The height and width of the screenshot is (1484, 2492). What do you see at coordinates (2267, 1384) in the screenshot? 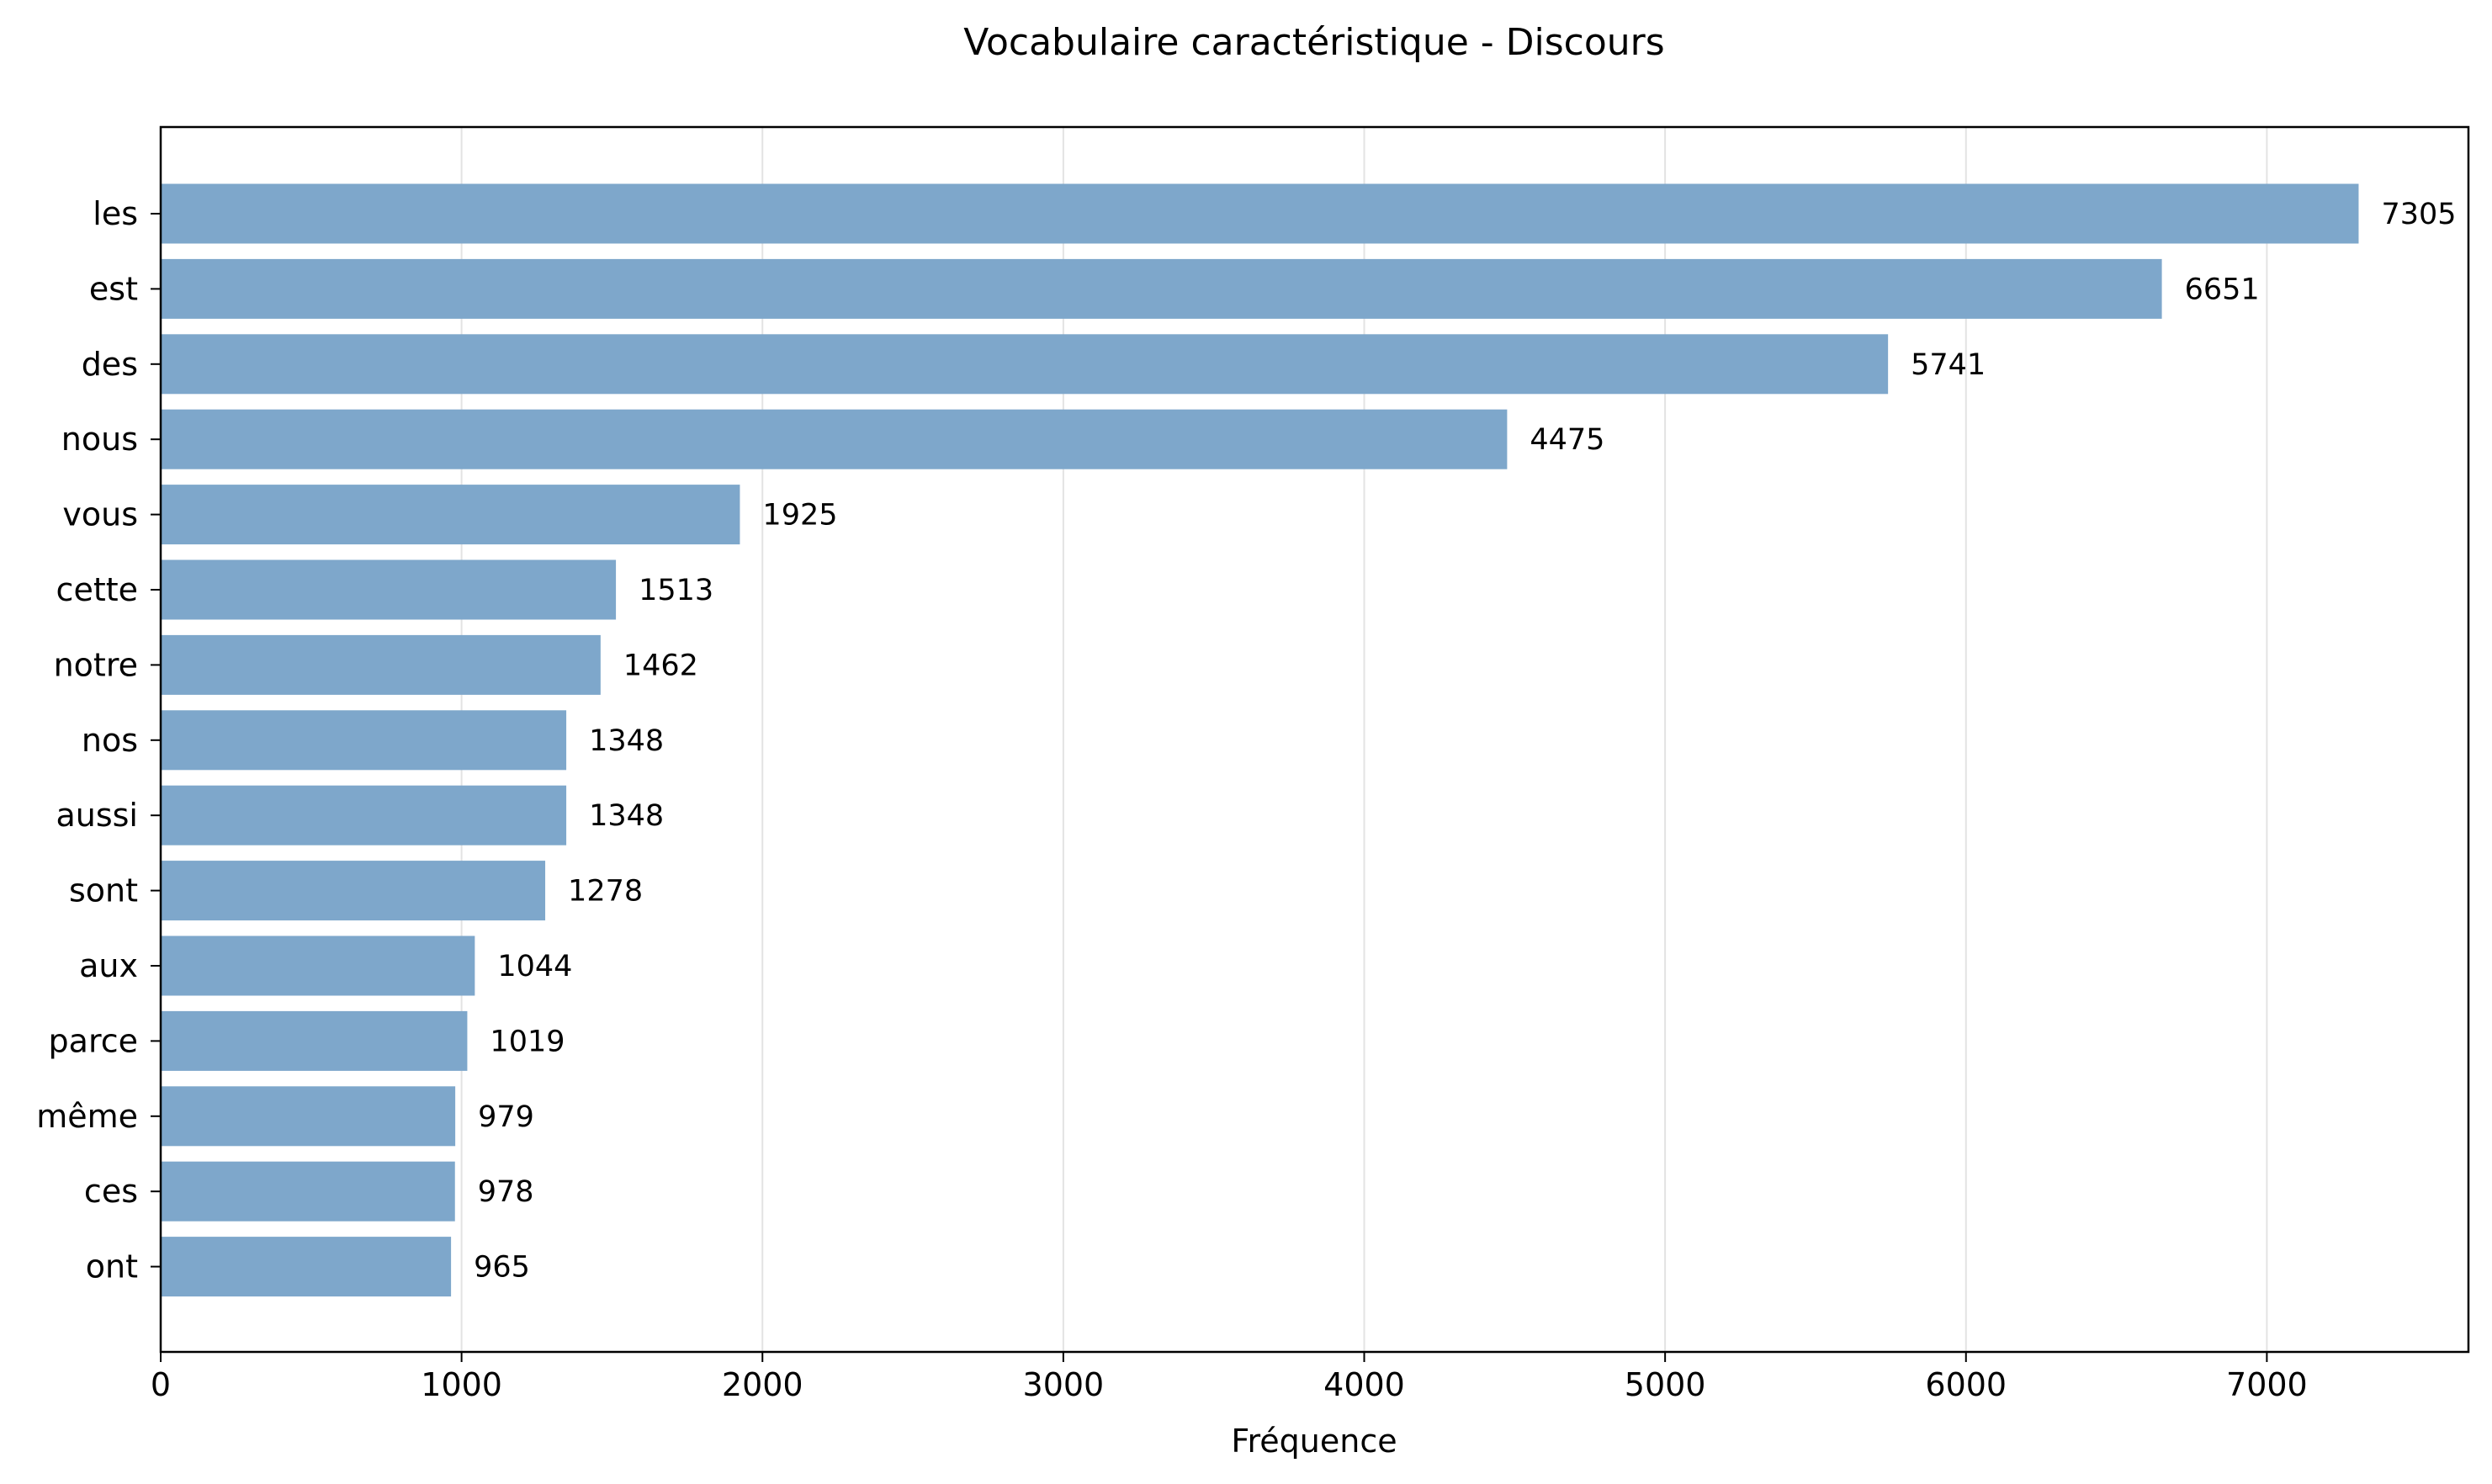
I see `x-tick-label: 7000` at bounding box center [2267, 1384].